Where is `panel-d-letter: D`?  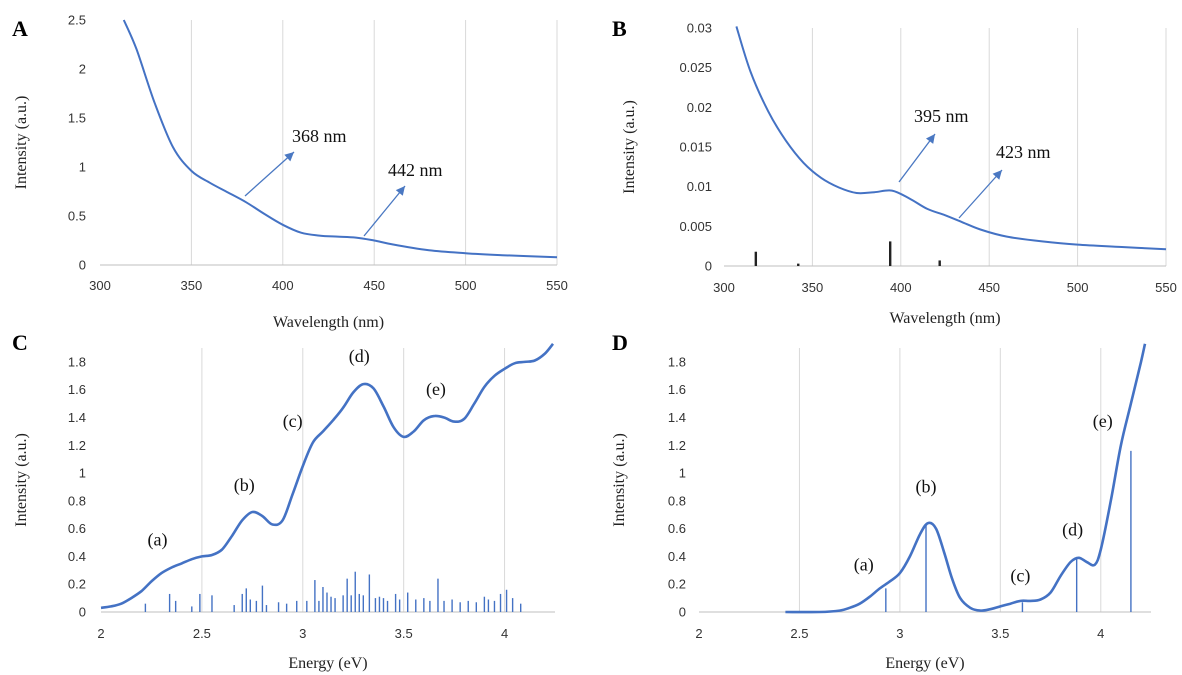
panel-d-letter: D is located at coordinates (620, 342).